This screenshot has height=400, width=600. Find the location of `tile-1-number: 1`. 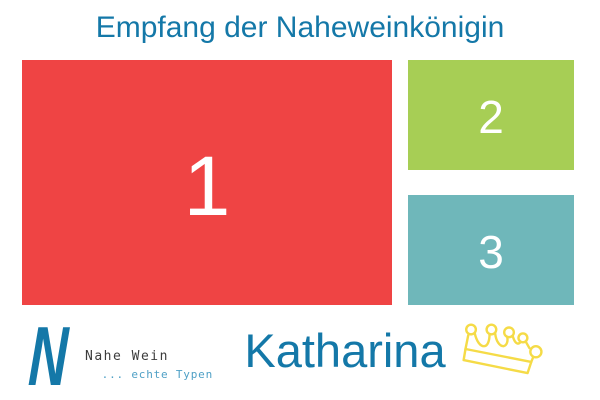

tile-1-number: 1 is located at coordinates (207, 186).